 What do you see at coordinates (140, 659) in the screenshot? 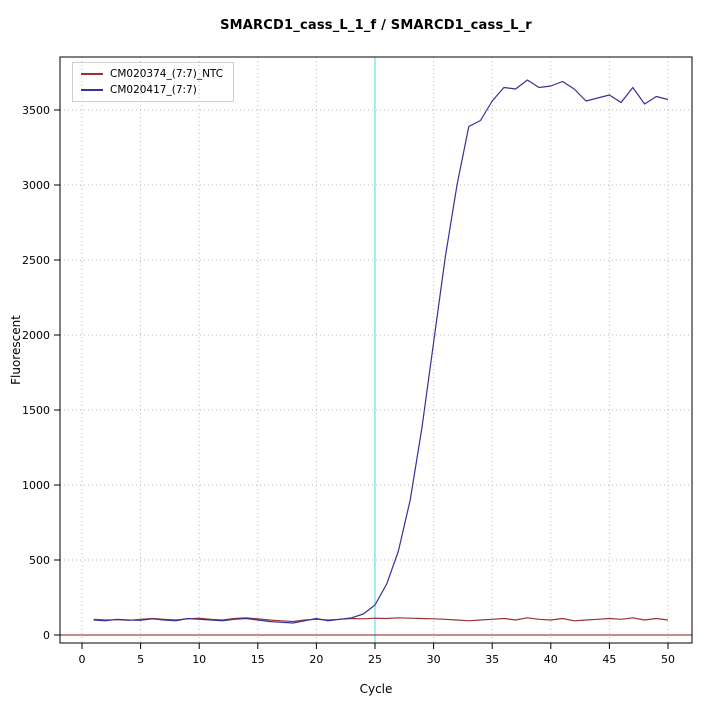
I see `x-tick-label: 5` at bounding box center [140, 659].